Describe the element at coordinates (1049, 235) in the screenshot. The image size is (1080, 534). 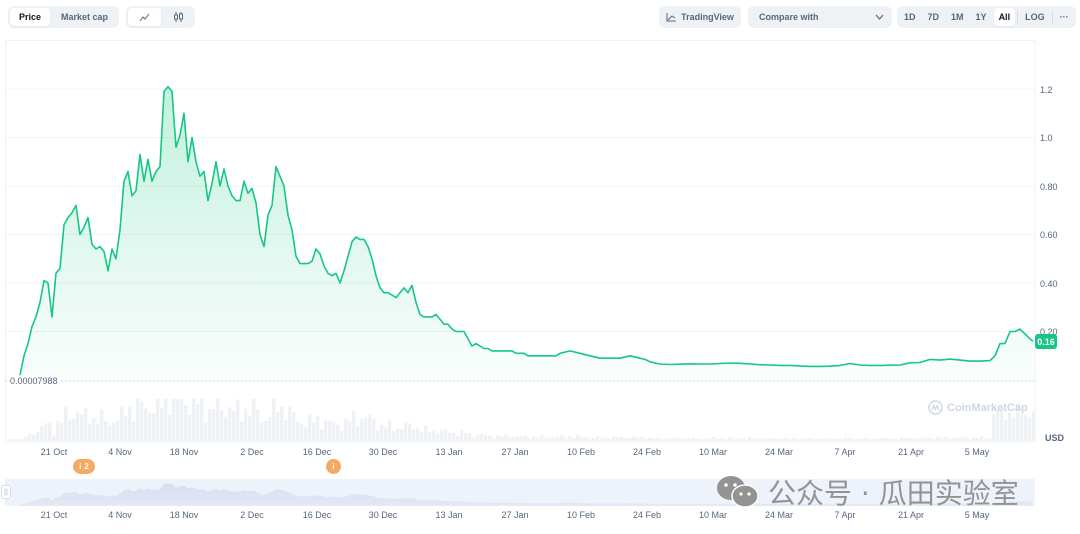
I see `y-tick: 0.60` at that location.